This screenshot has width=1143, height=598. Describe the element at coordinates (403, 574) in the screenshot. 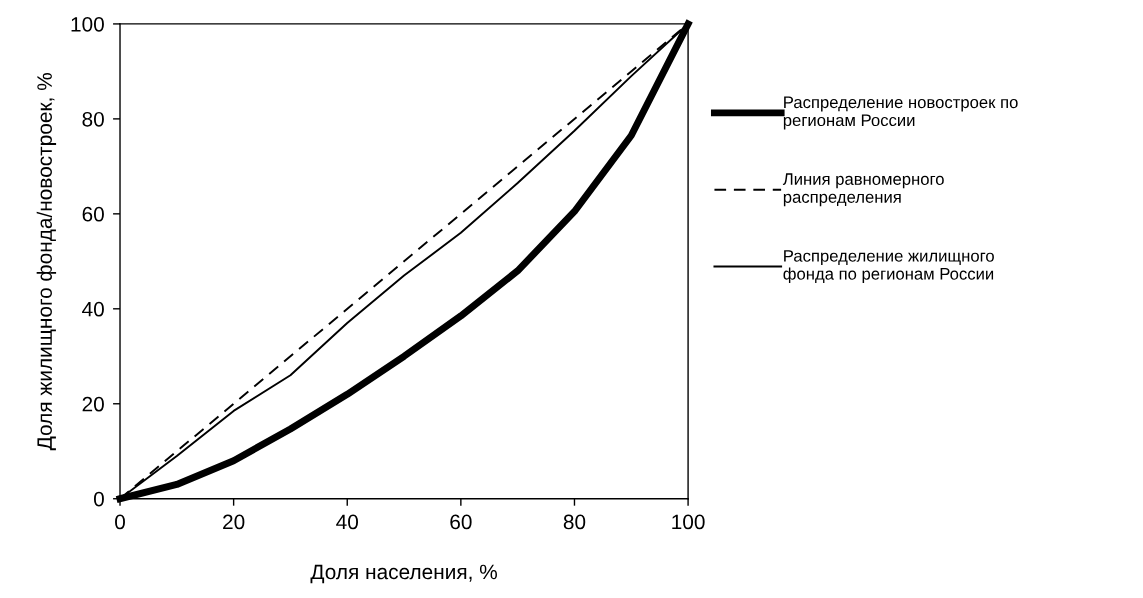

I see `x-axis-title: Доля населения, %` at that location.